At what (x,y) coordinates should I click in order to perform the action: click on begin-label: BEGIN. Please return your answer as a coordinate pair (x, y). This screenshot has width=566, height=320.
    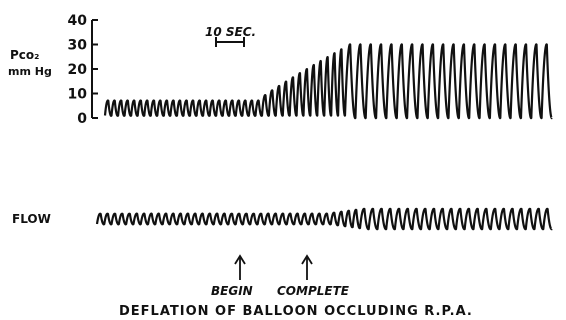
    Looking at the image, I should click on (232, 291).